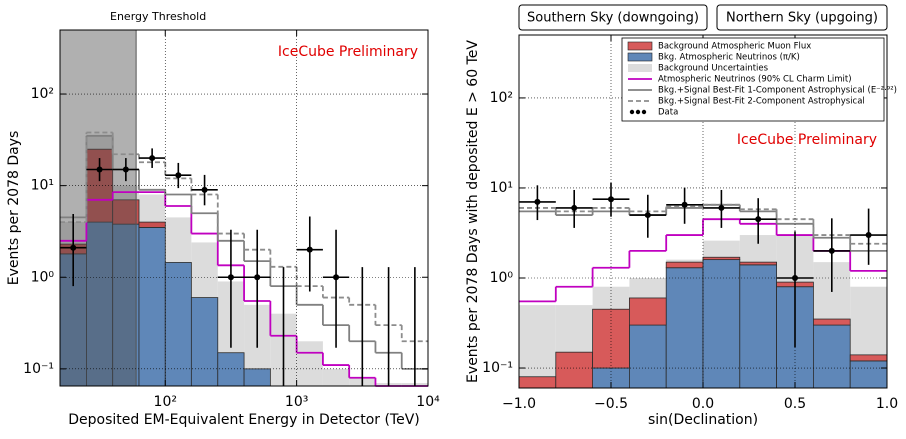 This screenshot has width=906, height=439. I want to click on region-label: Northern Sky (upgoing), so click(802, 18).